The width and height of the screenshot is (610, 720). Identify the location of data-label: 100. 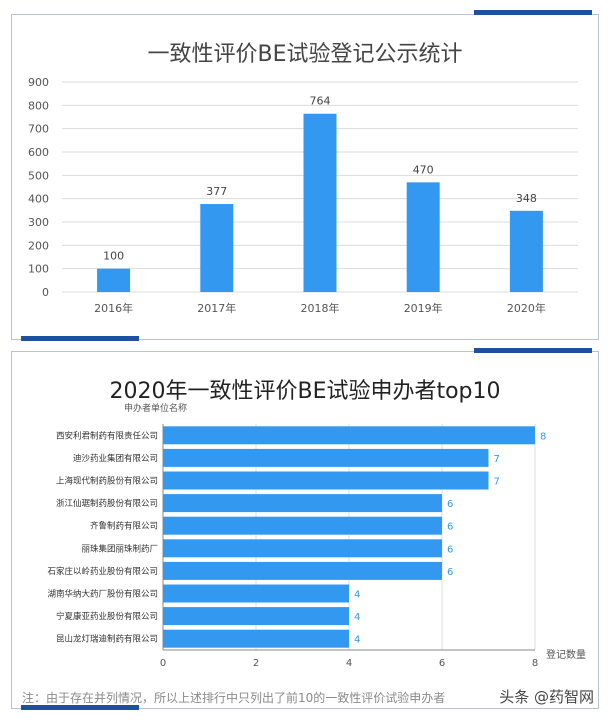
(113, 256).